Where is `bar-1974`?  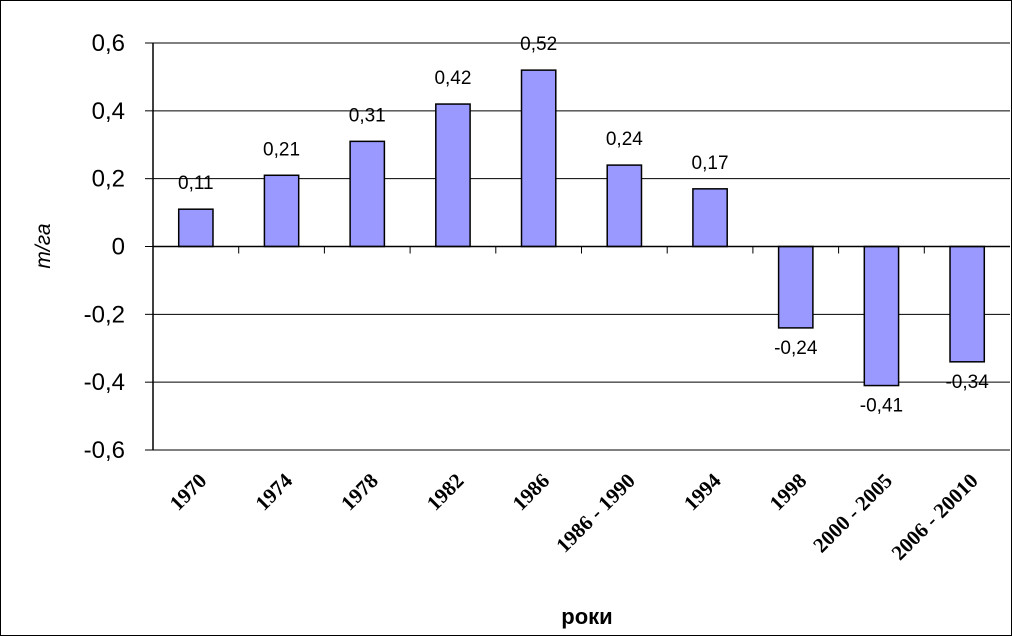
bar-1974 is located at coordinates (281, 211).